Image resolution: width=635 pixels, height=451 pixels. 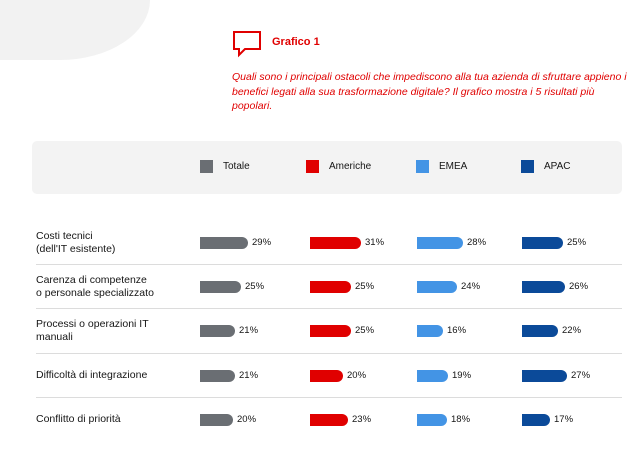 What do you see at coordinates (76, 242) in the screenshot?
I see `category-label: Costi tecnici (dell'IT esistente)` at bounding box center [76, 242].